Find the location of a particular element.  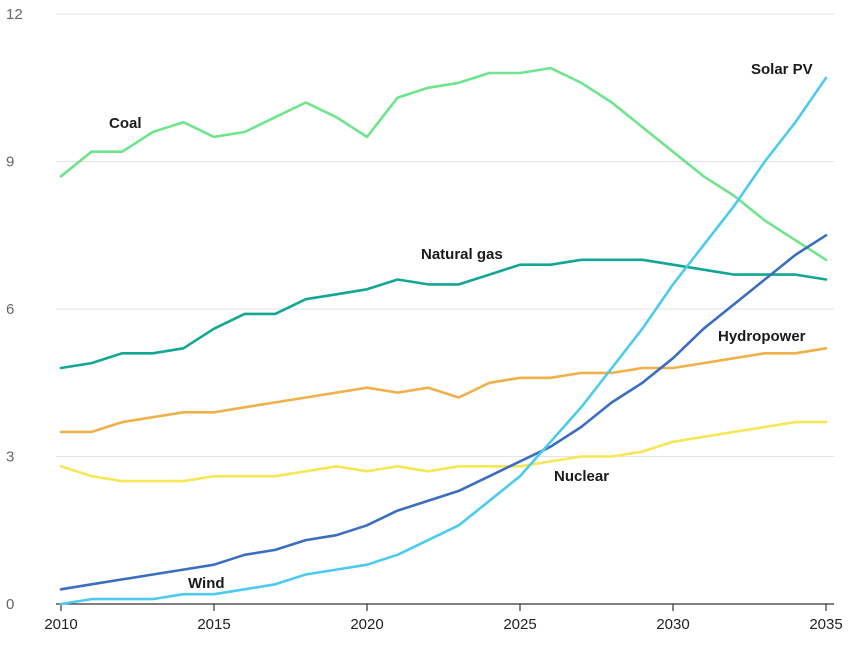

x-tick-label: 2035 is located at coordinates (825, 624).